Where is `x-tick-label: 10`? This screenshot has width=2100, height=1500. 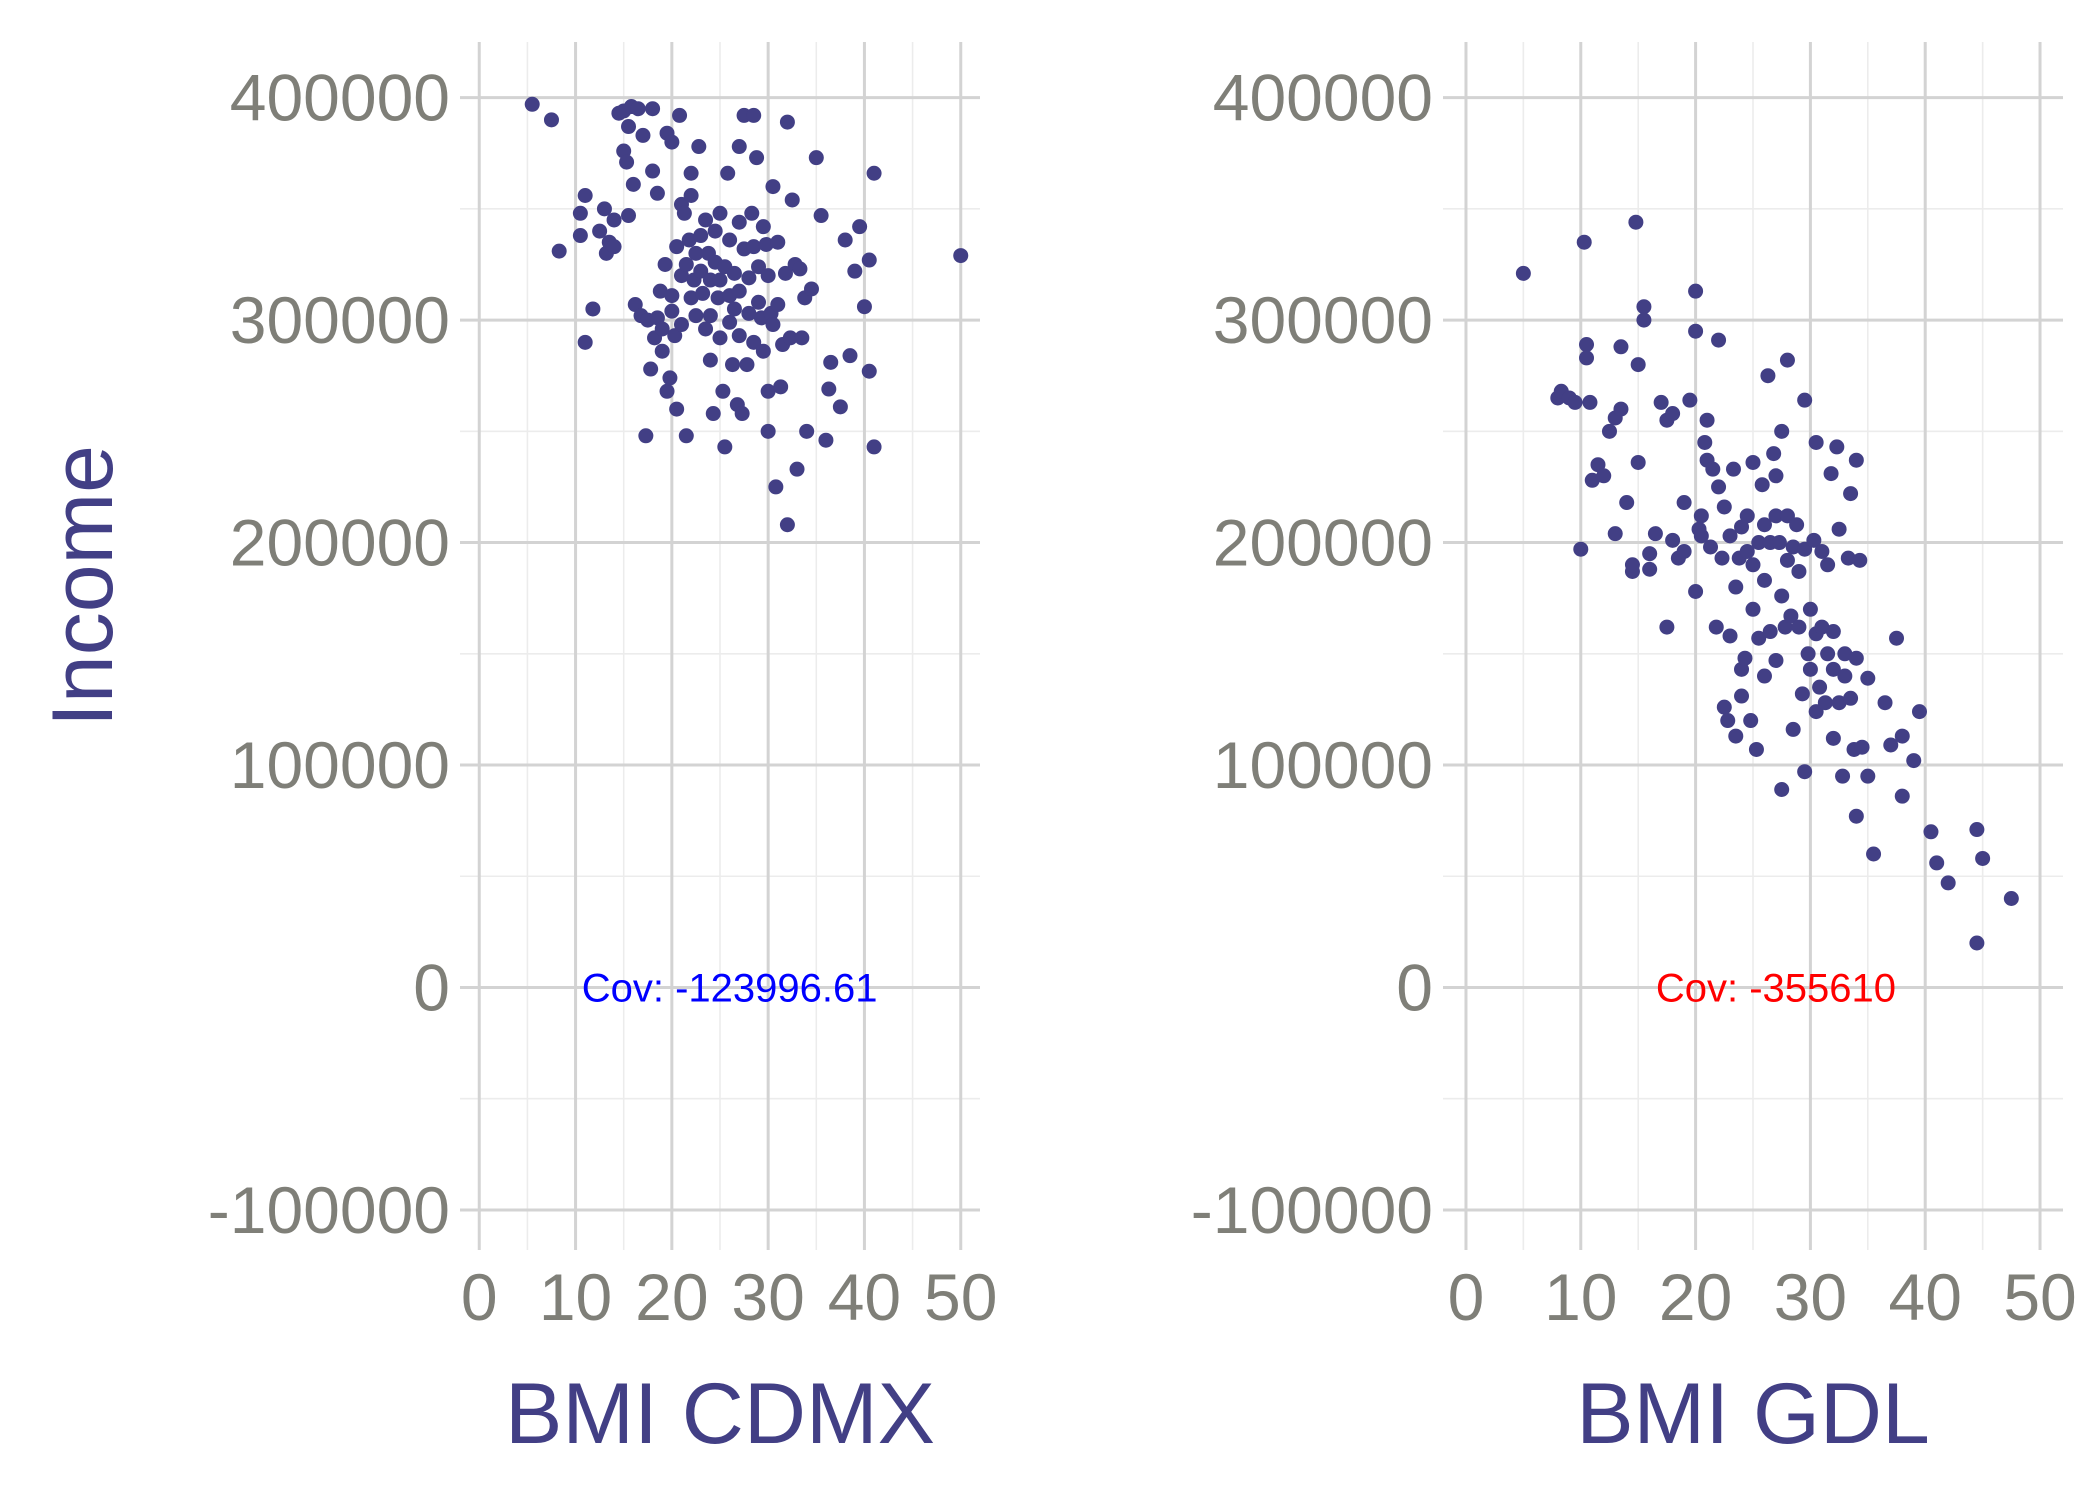
x-tick-label: 10 is located at coordinates (575, 1297).